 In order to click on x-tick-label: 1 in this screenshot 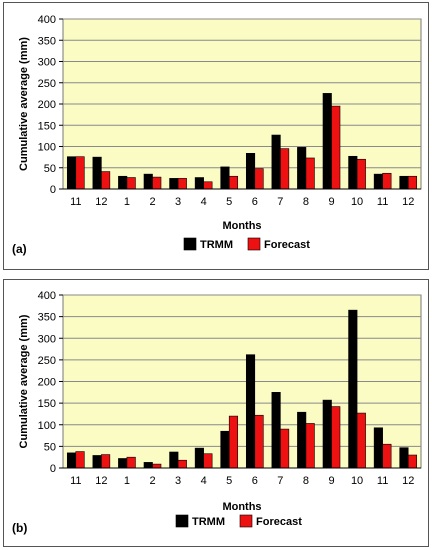, I will do `click(127, 202)`.